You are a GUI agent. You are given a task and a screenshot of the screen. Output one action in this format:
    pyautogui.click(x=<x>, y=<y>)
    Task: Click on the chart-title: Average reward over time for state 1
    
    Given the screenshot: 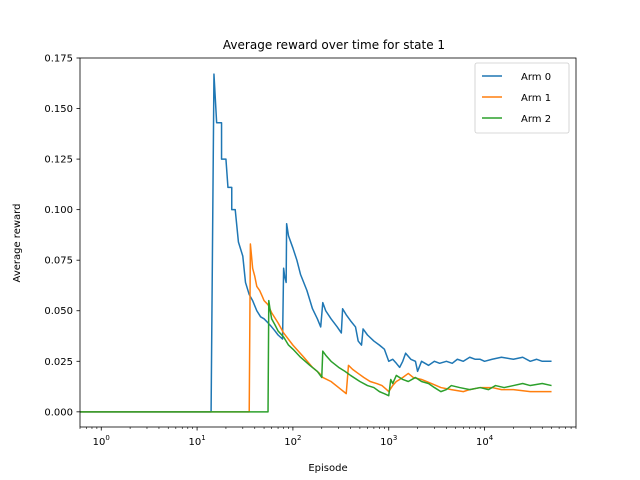 What is the action you would take?
    pyautogui.click(x=334, y=45)
    